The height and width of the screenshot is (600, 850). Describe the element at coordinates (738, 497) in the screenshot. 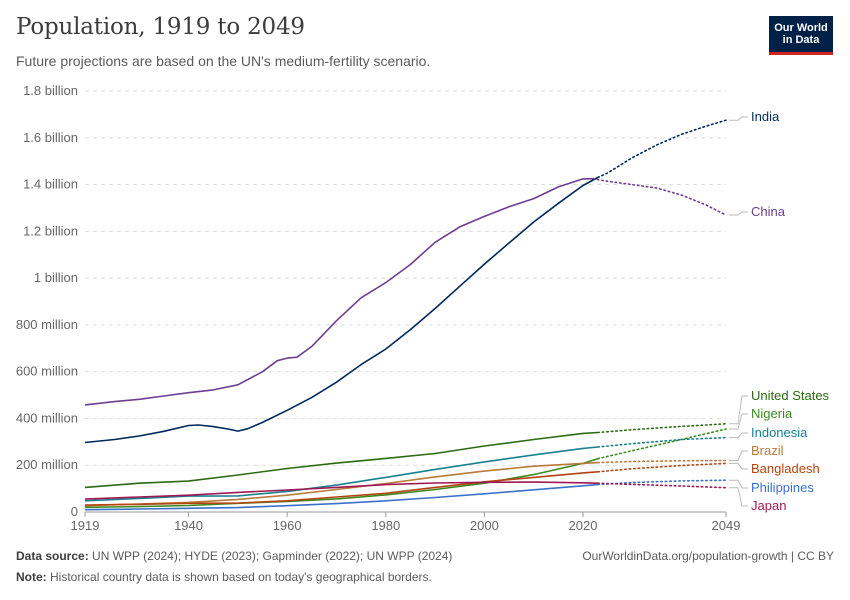

I see `leader-line-japan` at that location.